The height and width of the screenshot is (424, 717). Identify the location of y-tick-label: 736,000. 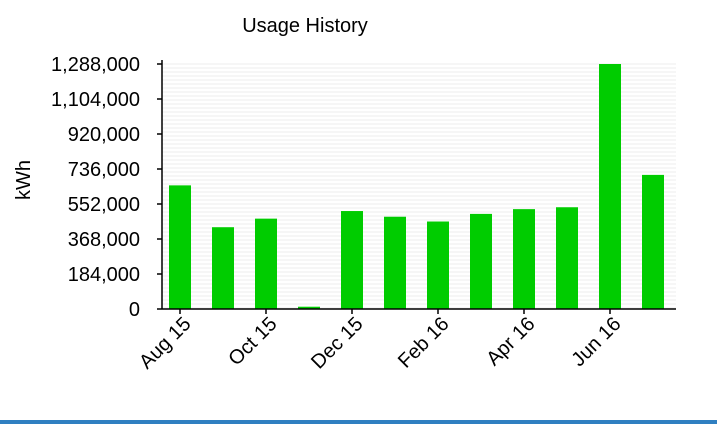
(104, 170).